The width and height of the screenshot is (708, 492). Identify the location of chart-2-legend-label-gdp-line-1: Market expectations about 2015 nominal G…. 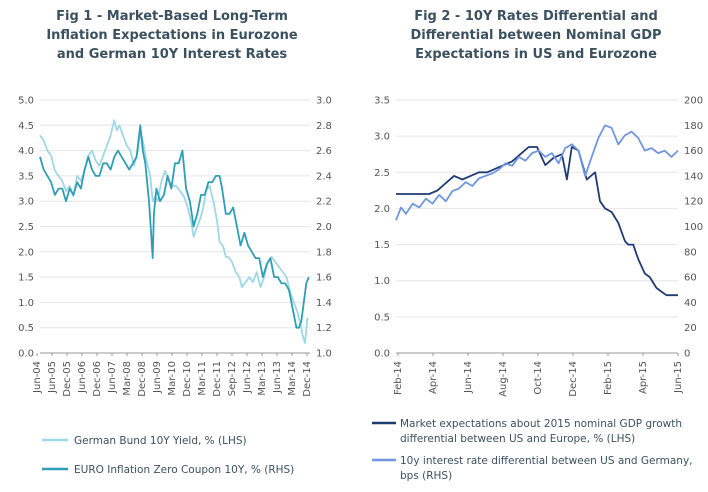
(541, 424).